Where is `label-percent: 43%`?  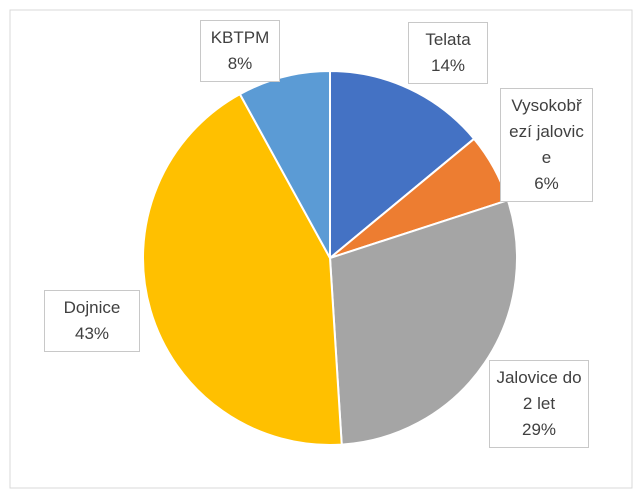 label-percent: 43% is located at coordinates (92, 333).